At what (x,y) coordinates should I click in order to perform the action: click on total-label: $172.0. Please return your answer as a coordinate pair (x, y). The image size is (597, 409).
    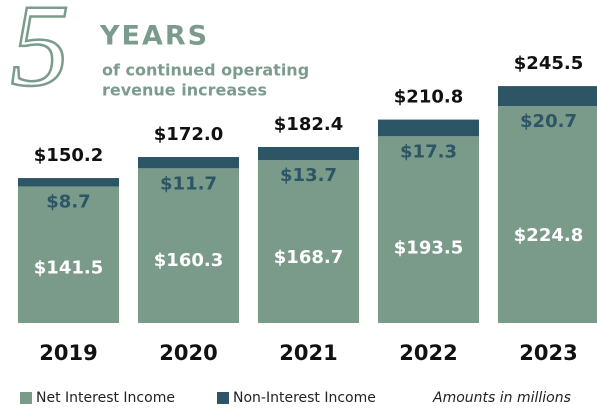
    Looking at the image, I should click on (188, 134).